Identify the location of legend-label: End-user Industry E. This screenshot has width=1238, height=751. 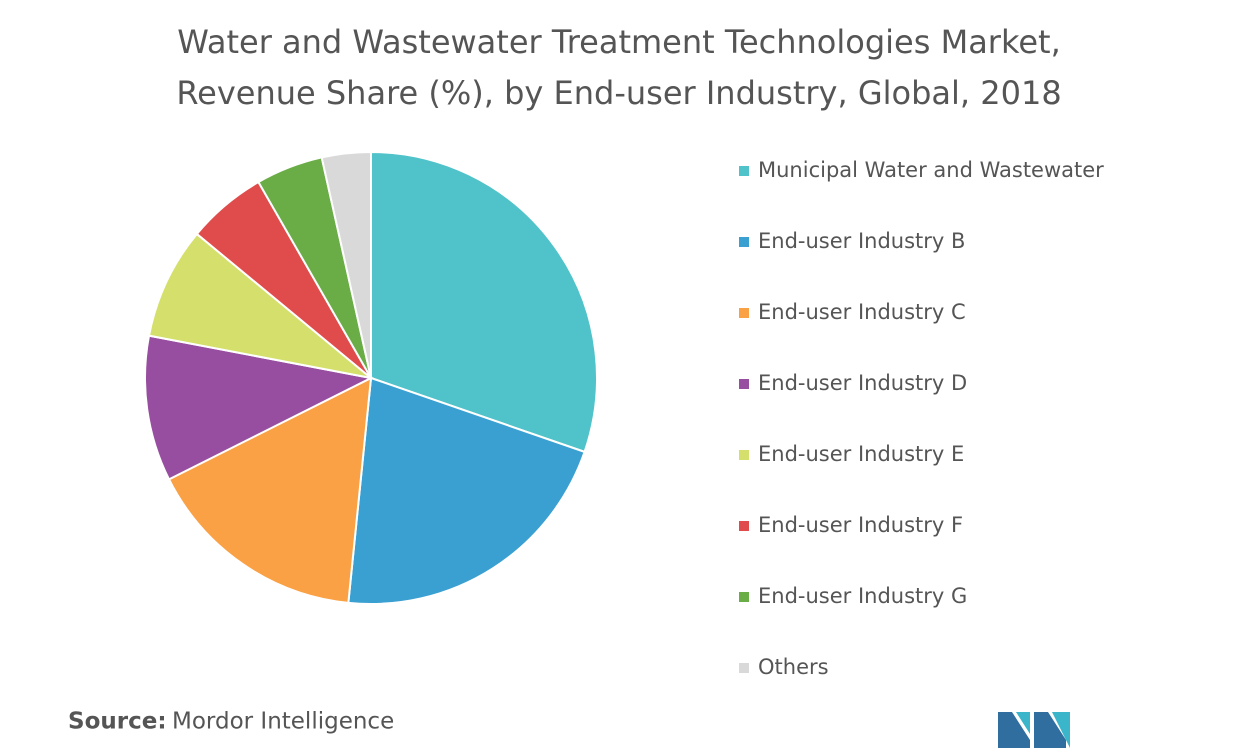
(861, 454).